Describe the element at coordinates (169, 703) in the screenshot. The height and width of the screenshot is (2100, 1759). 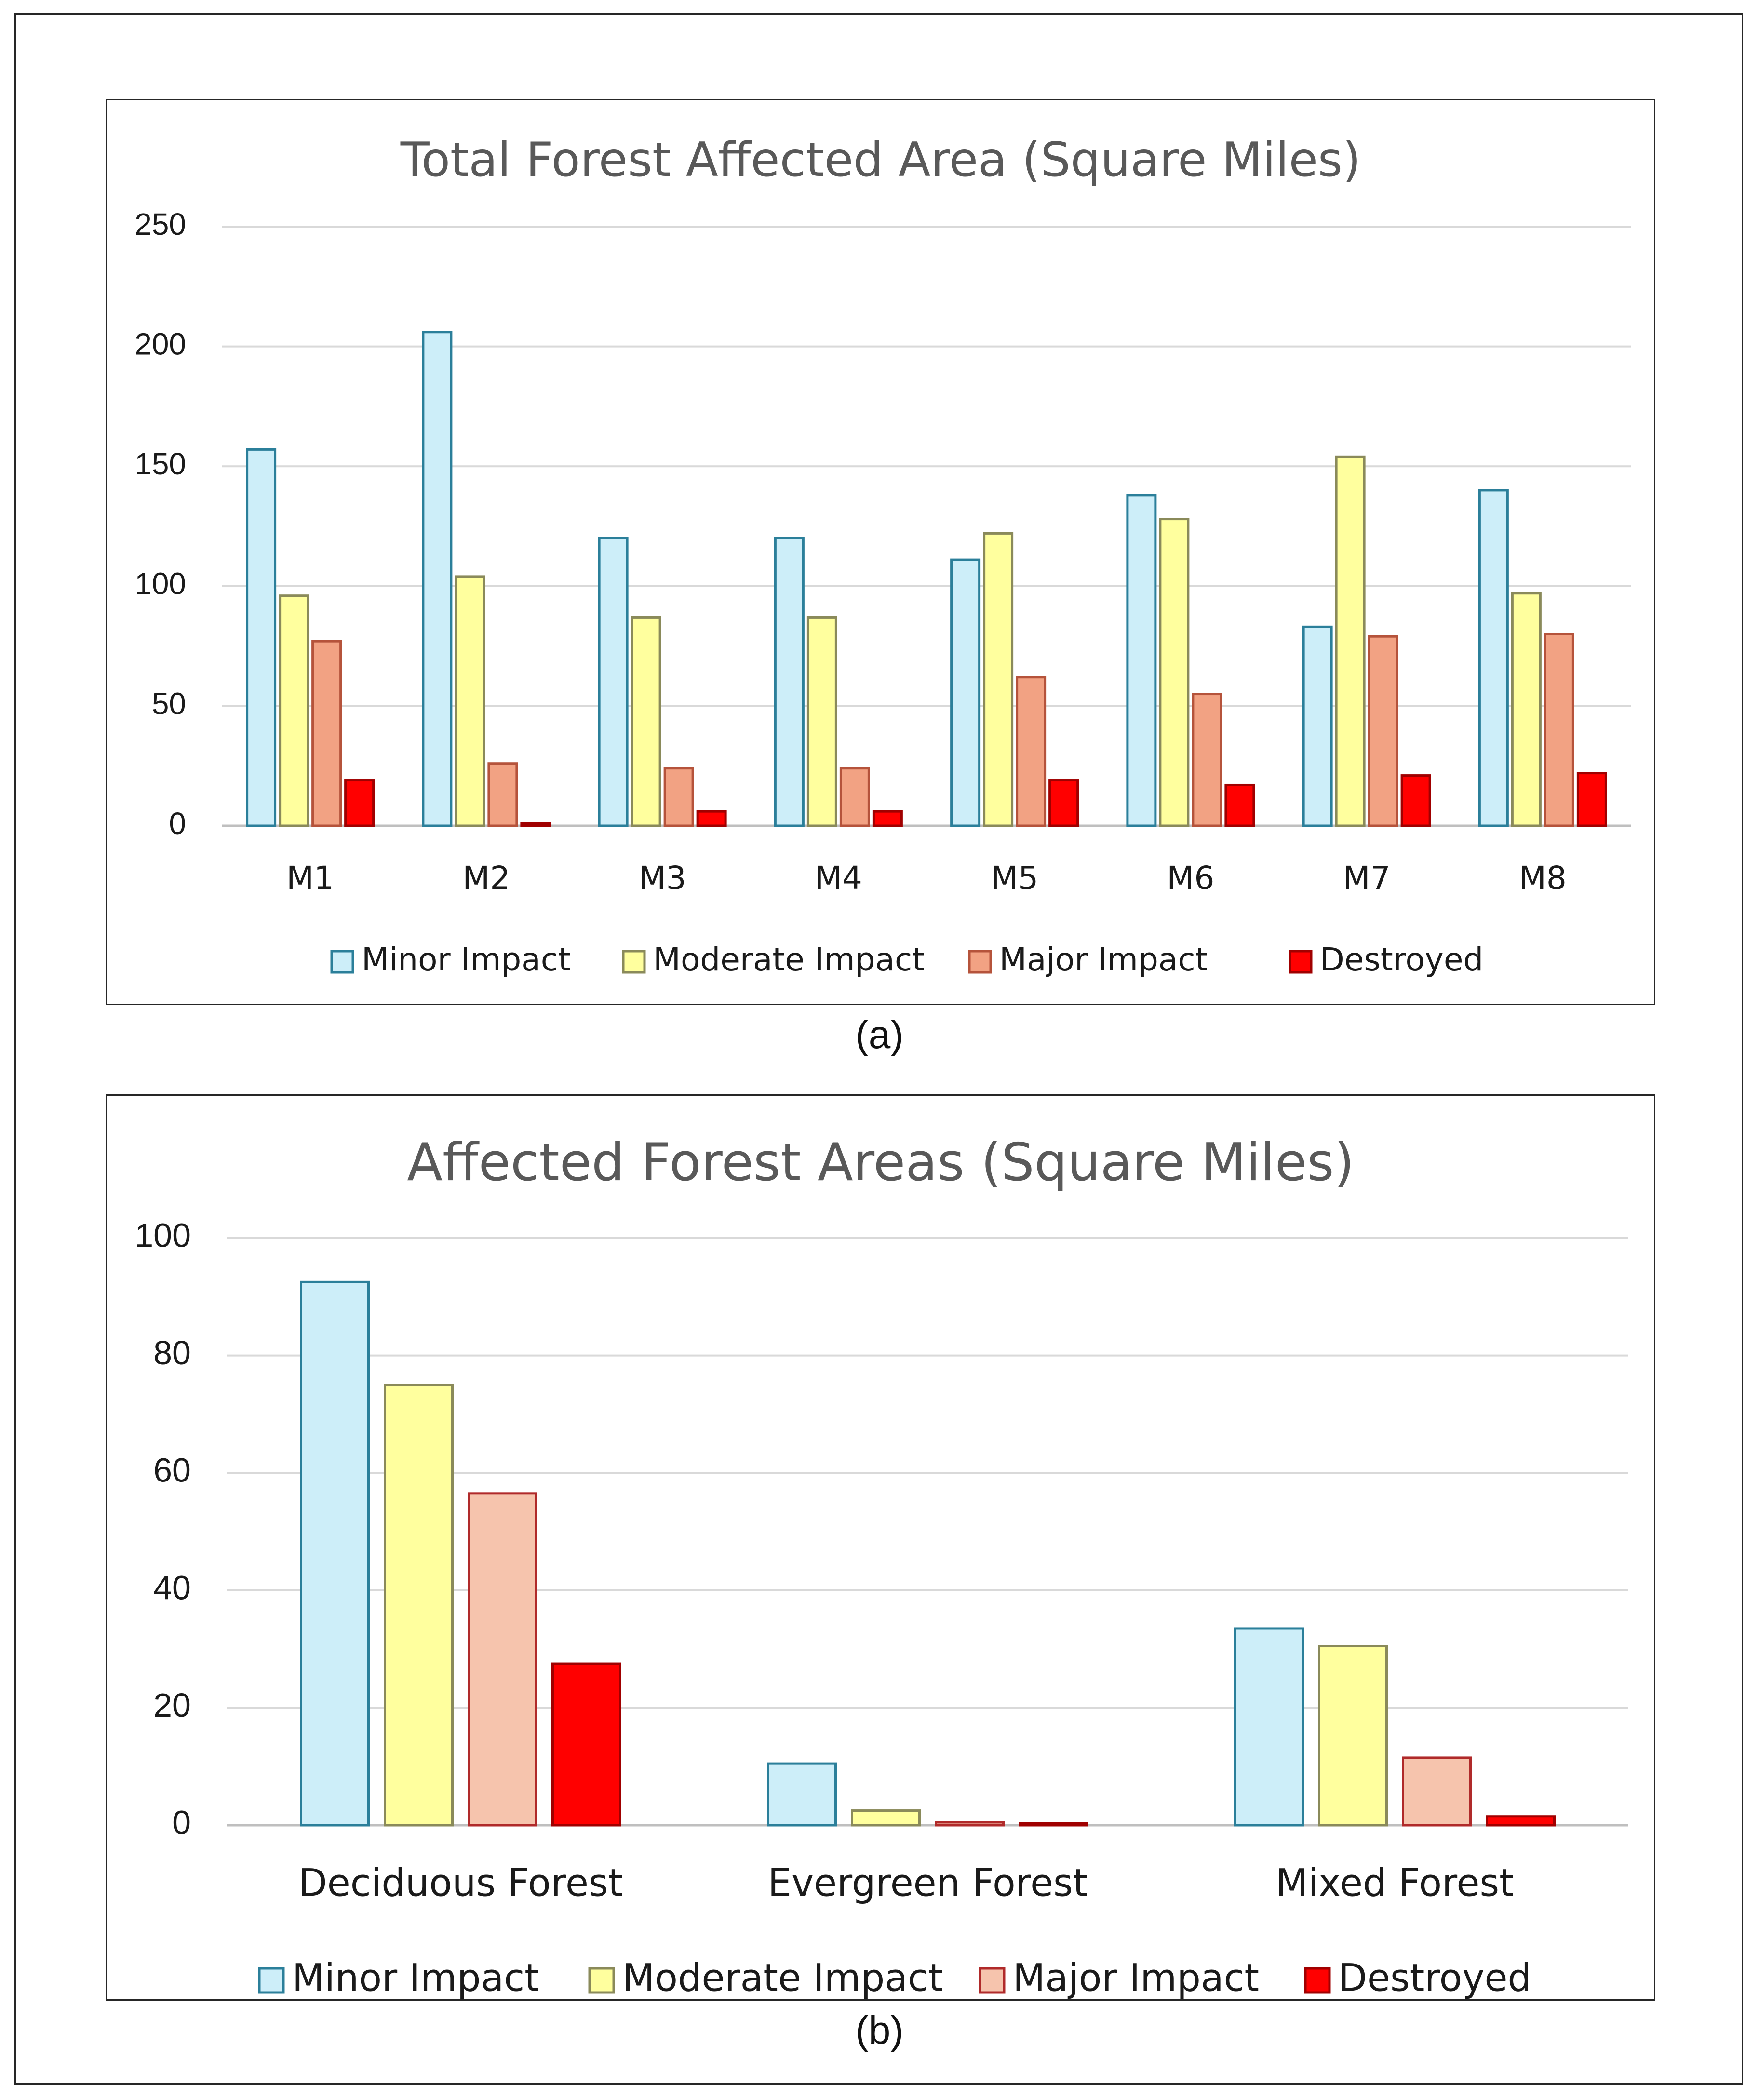
I see `y-tick-label: 50` at that location.